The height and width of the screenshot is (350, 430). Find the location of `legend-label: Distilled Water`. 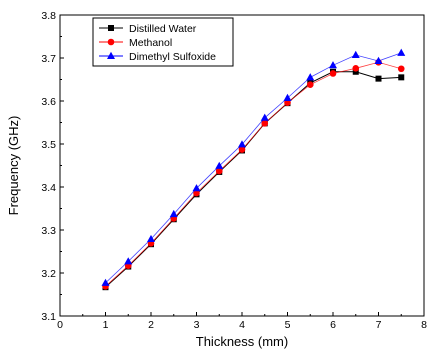

legend-label: Distilled Water is located at coordinates (163, 29).